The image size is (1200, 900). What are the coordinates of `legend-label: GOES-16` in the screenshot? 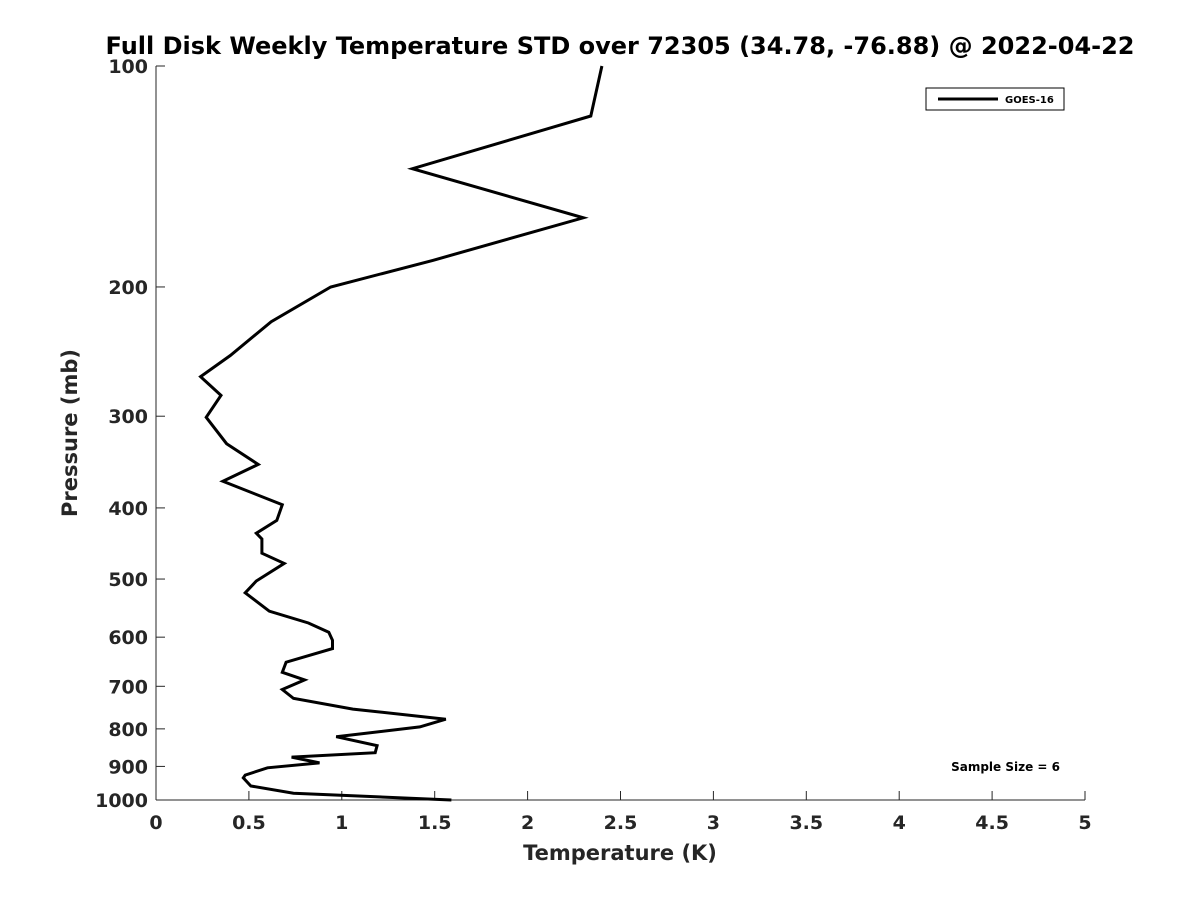 It's located at (1029, 100).